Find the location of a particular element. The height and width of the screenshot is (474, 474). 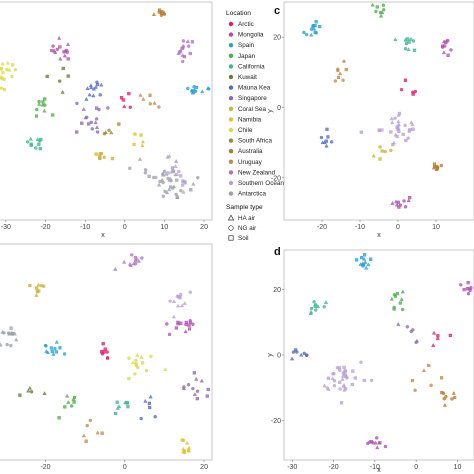

x-tick-label: 20 is located at coordinates (204, 467).